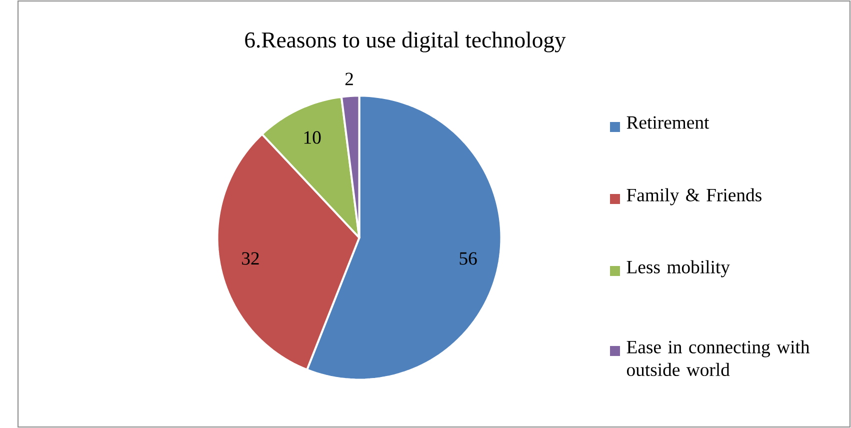  Describe the element at coordinates (694, 197) in the screenshot. I see `legend-label: Family & Friends` at that location.